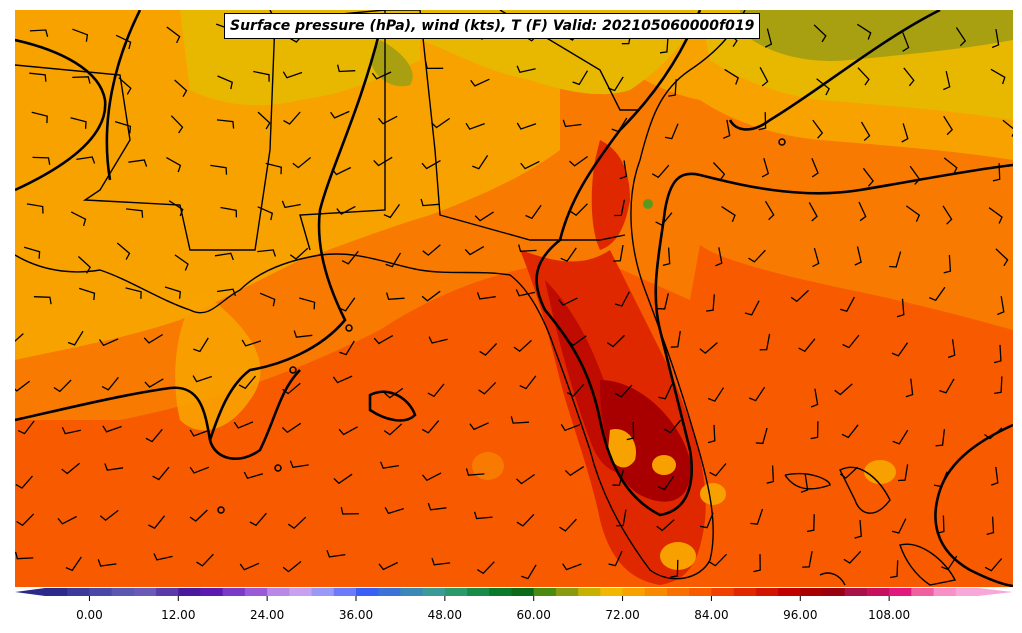 This screenshot has width=1022, height=633. Describe the element at coordinates (30, 592) in the screenshot. I see `colorbar-min-extend` at that location.